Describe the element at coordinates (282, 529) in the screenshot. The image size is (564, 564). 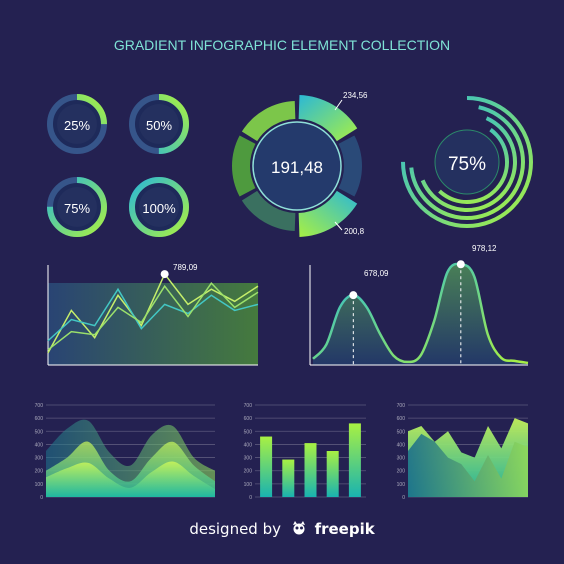
I see `footer: designed by freepik` at that location.